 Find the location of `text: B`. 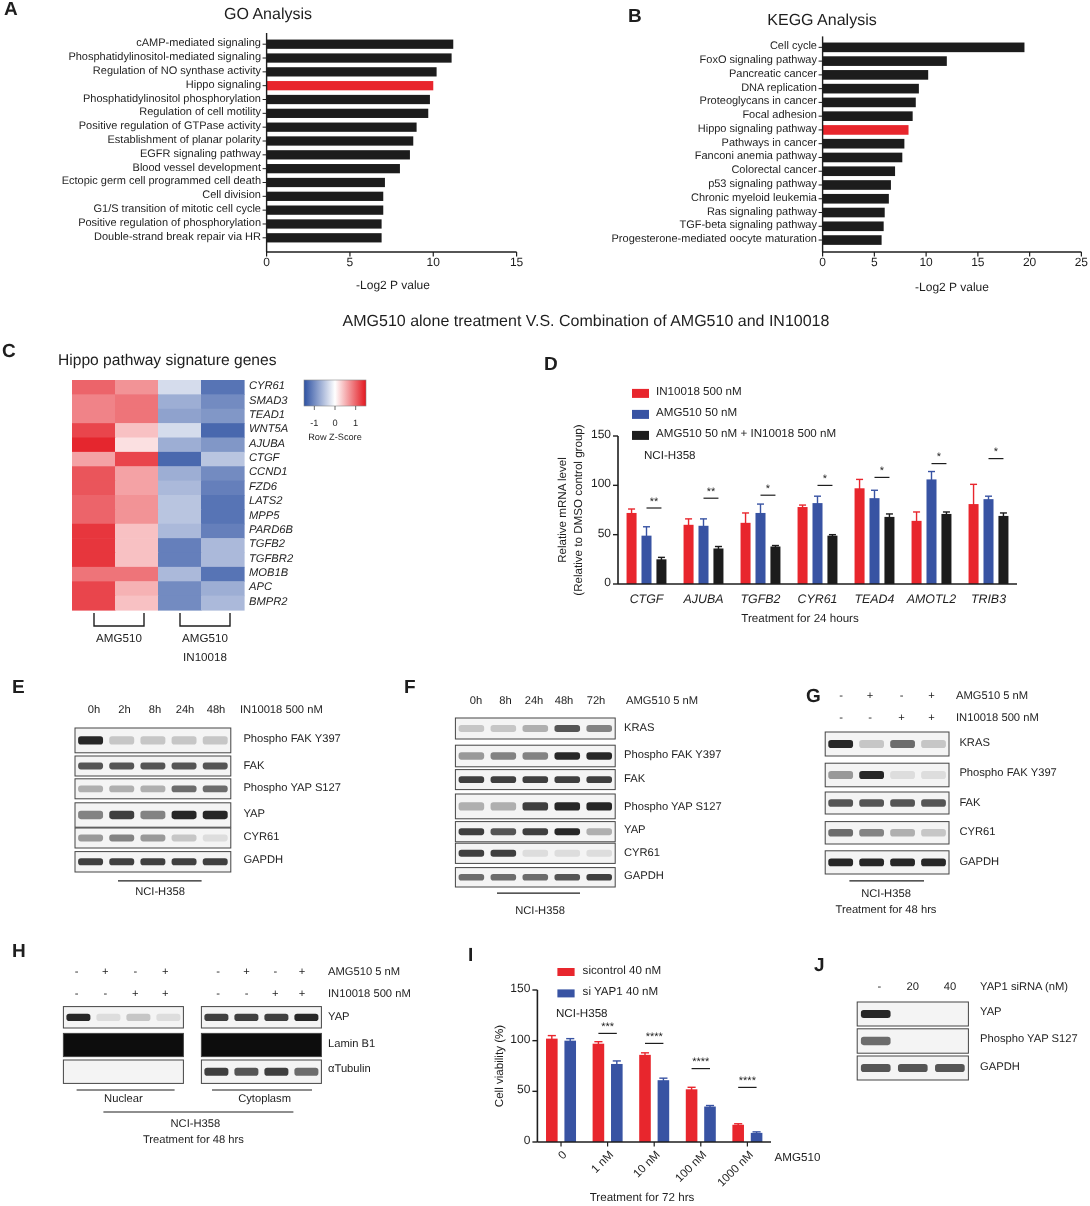

text: B is located at coordinates (635, 17).